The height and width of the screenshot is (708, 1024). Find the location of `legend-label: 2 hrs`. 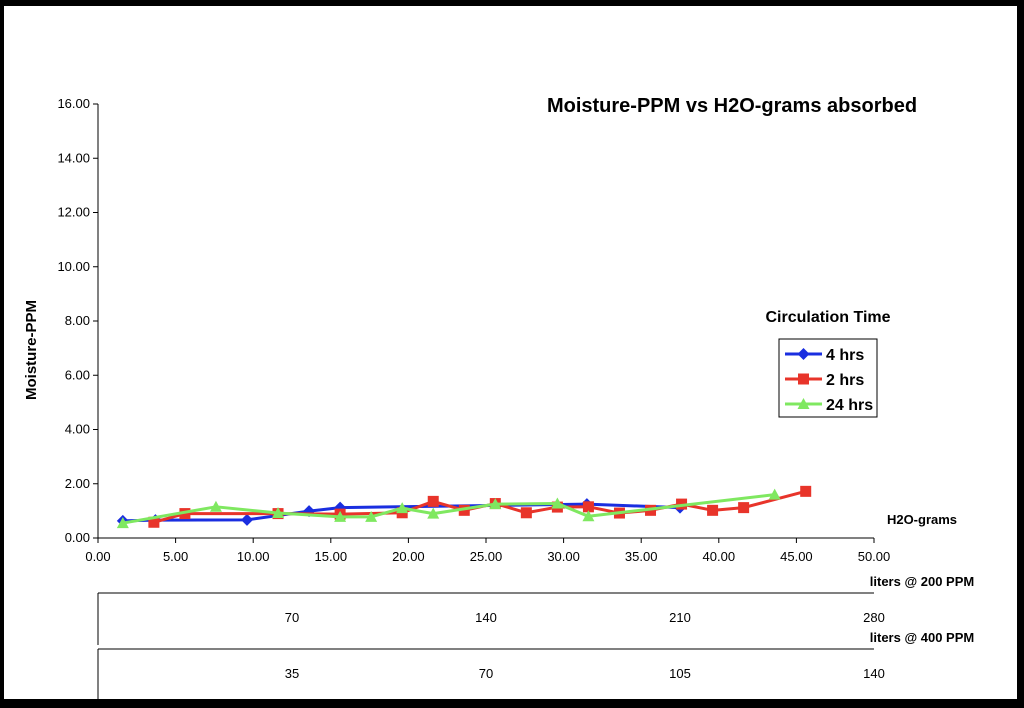

legend-label: 2 hrs is located at coordinates (845, 380).